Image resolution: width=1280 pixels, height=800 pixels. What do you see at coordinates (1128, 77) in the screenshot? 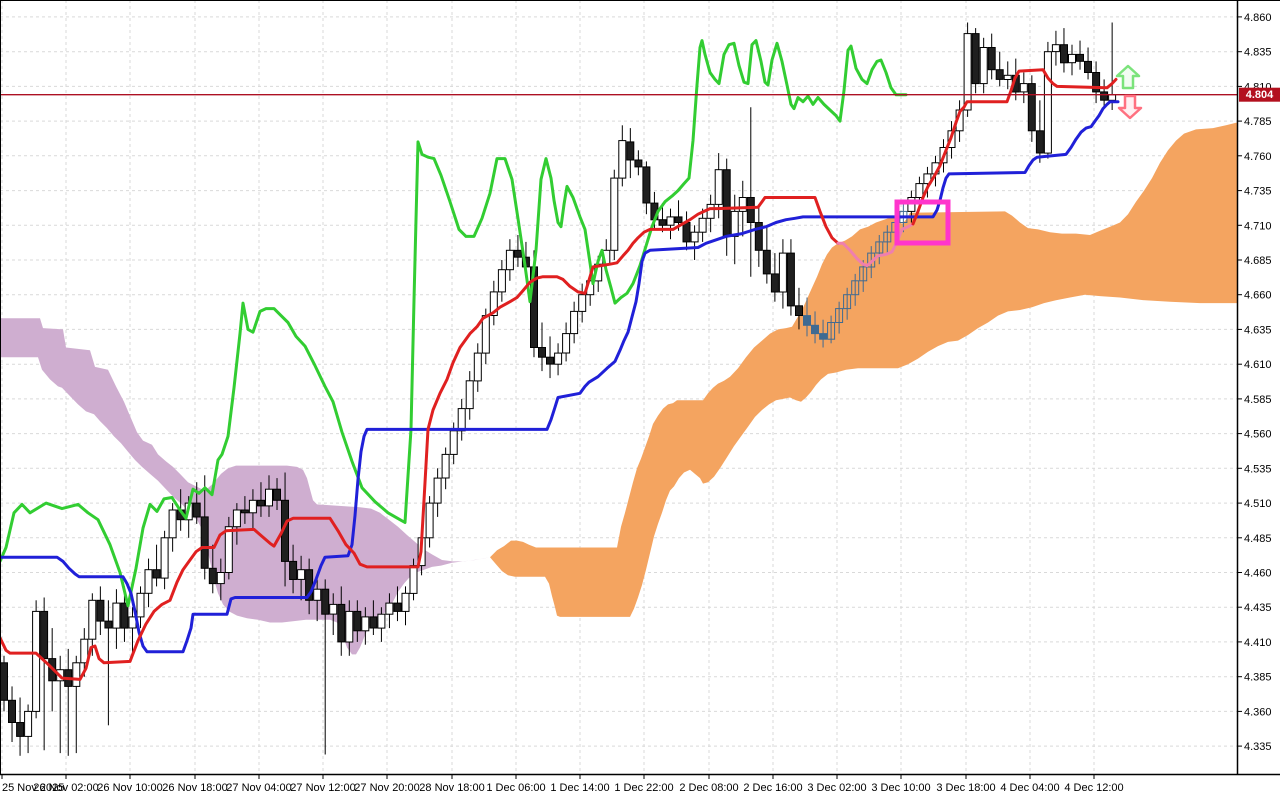
I see `up-arrow-icon` at bounding box center [1128, 77].